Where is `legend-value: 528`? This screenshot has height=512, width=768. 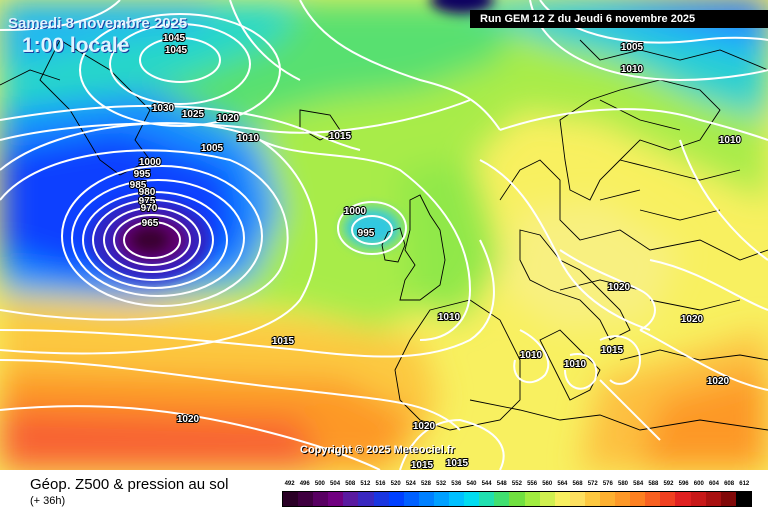
legend-value: 528 is located at coordinates (425, 484).